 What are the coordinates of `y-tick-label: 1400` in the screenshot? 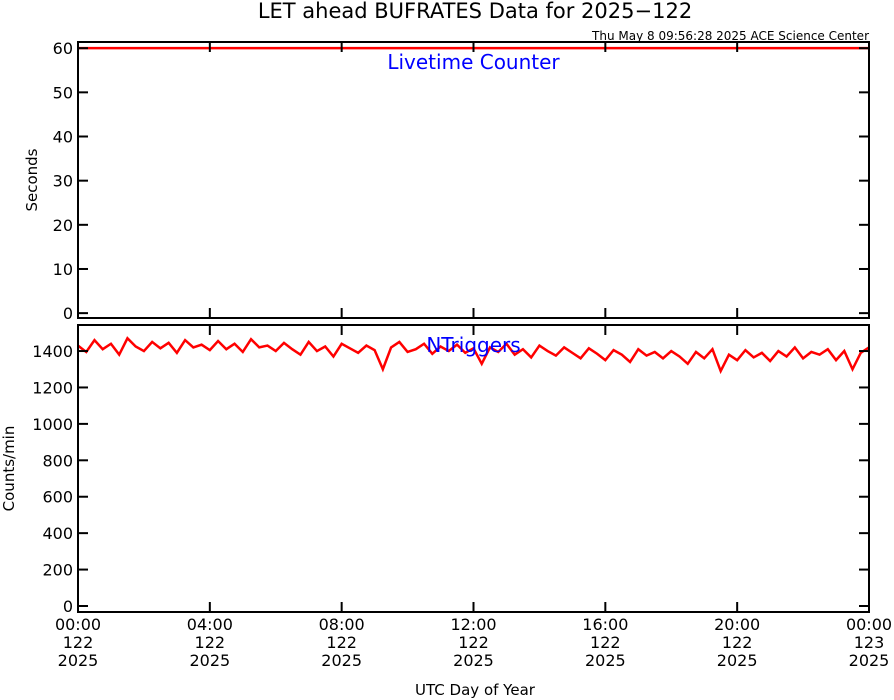 It's located at (52, 351).